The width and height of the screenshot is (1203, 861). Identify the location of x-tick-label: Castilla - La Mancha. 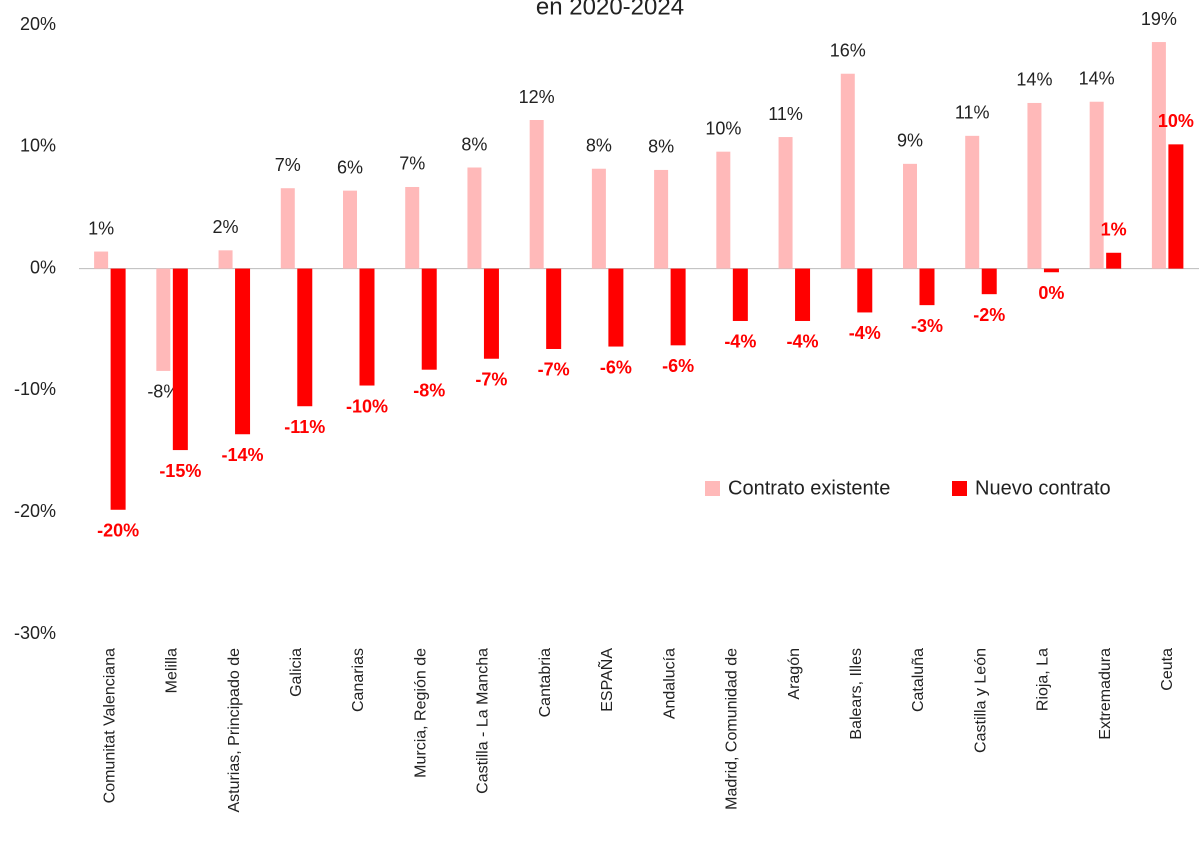
(483, 721).